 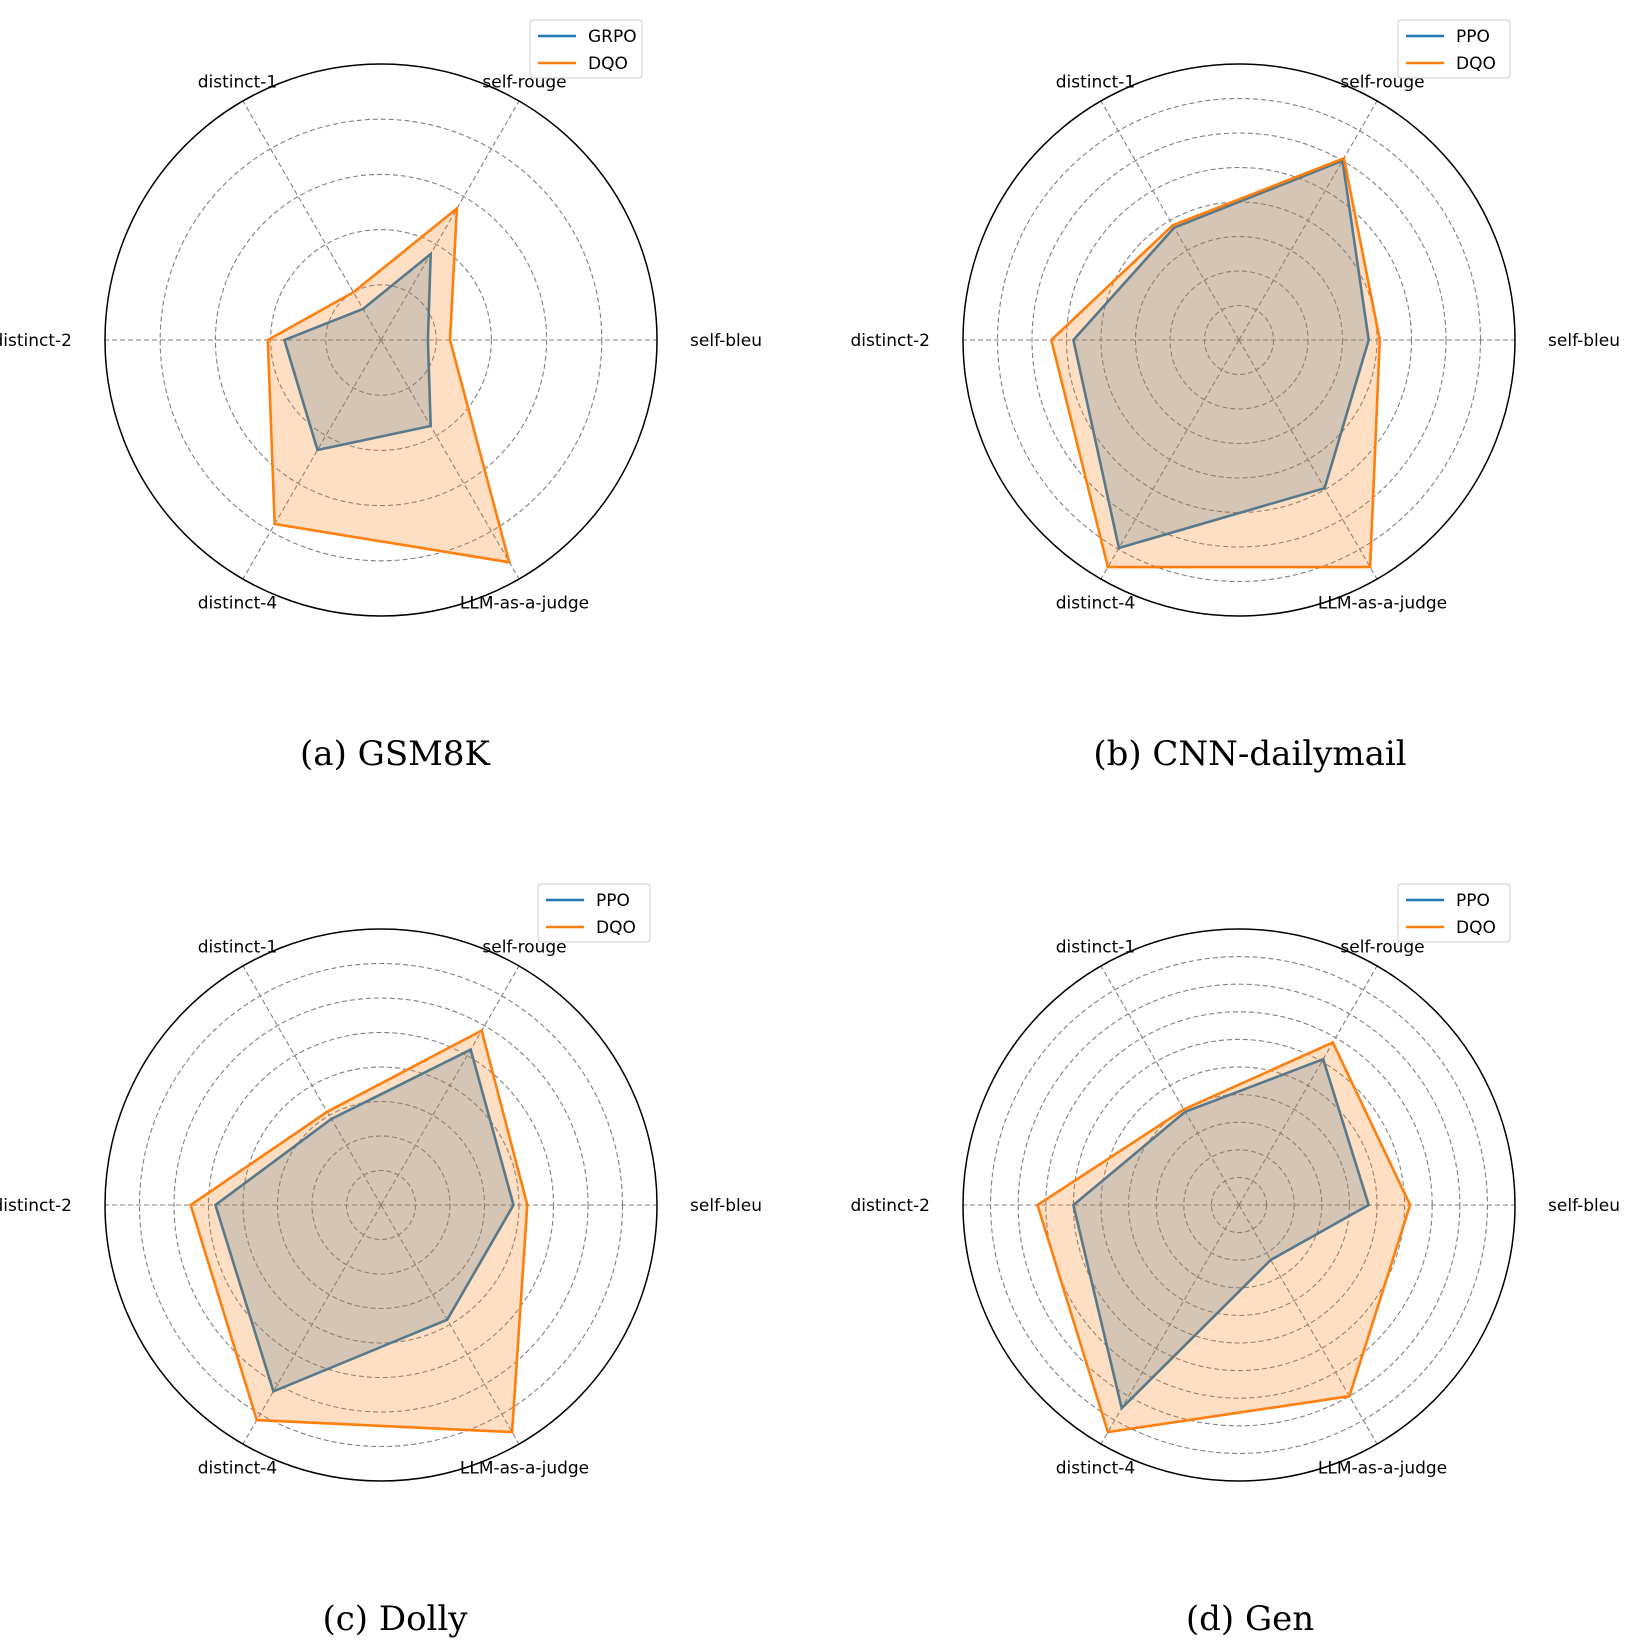 What do you see at coordinates (1250, 1619) in the screenshot?
I see `panel-caption: (d) Gen` at bounding box center [1250, 1619].